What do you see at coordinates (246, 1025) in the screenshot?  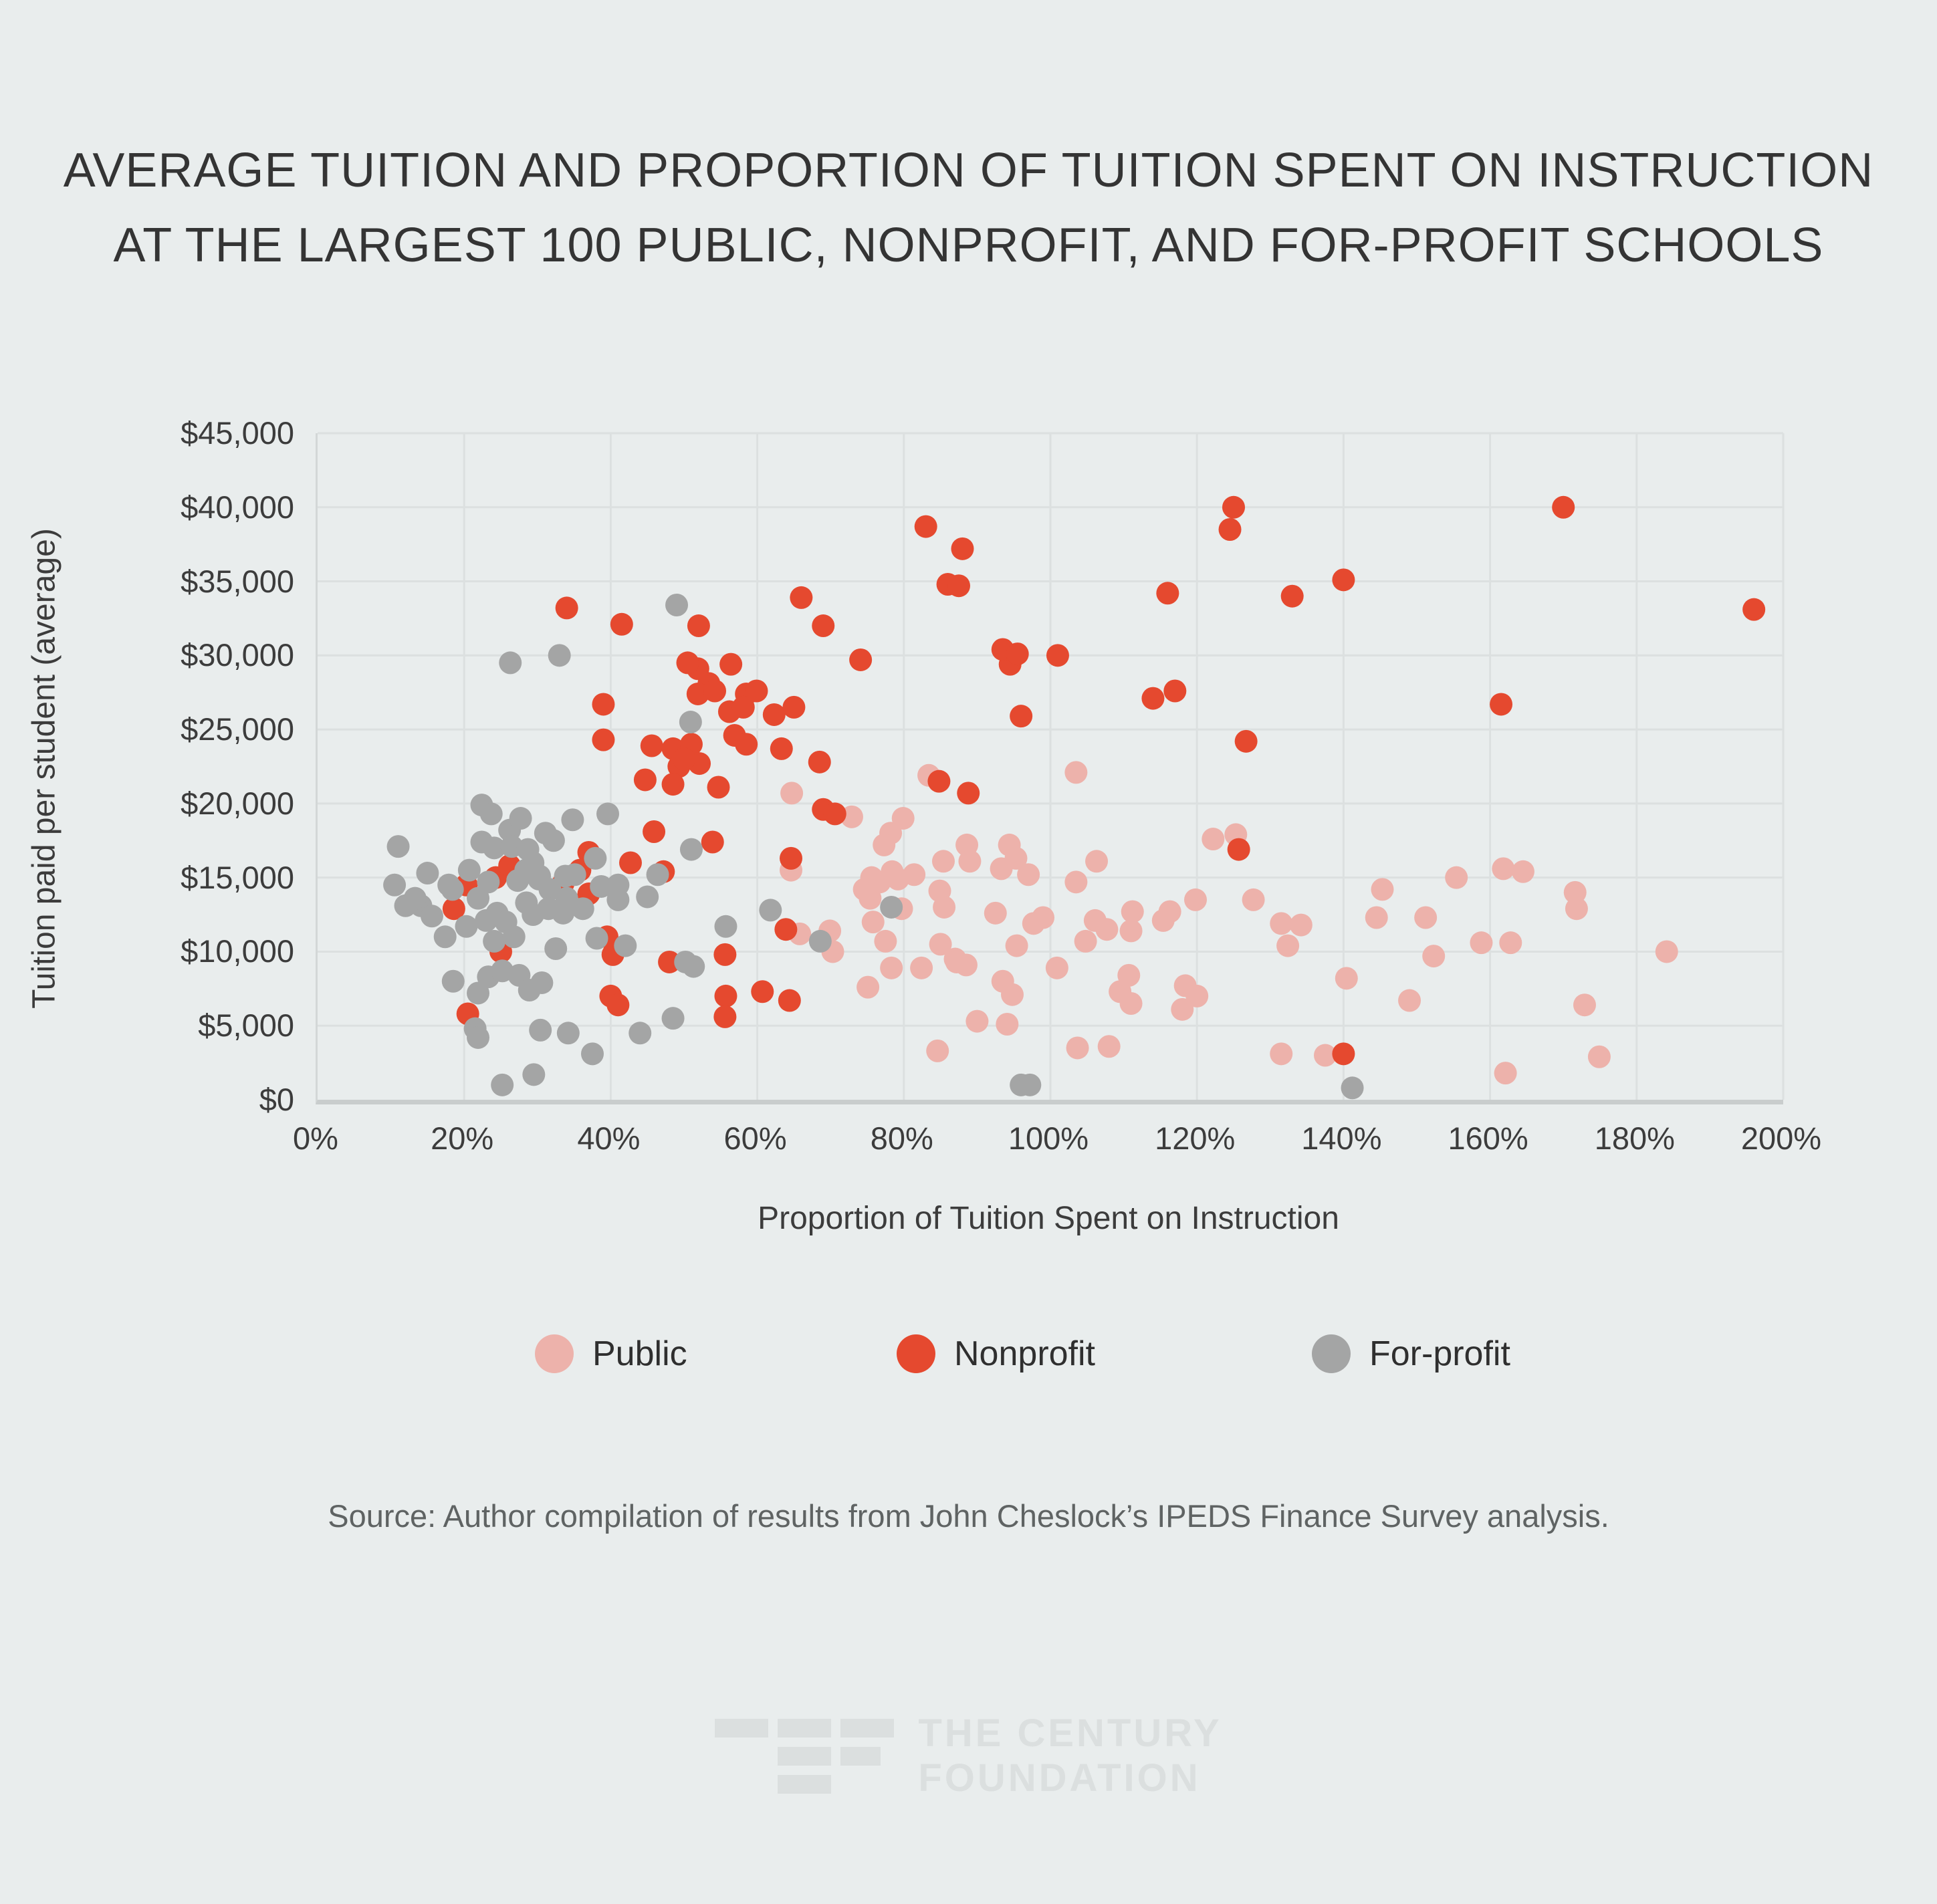 I see `y-tick-label: $5,000` at bounding box center [246, 1025].